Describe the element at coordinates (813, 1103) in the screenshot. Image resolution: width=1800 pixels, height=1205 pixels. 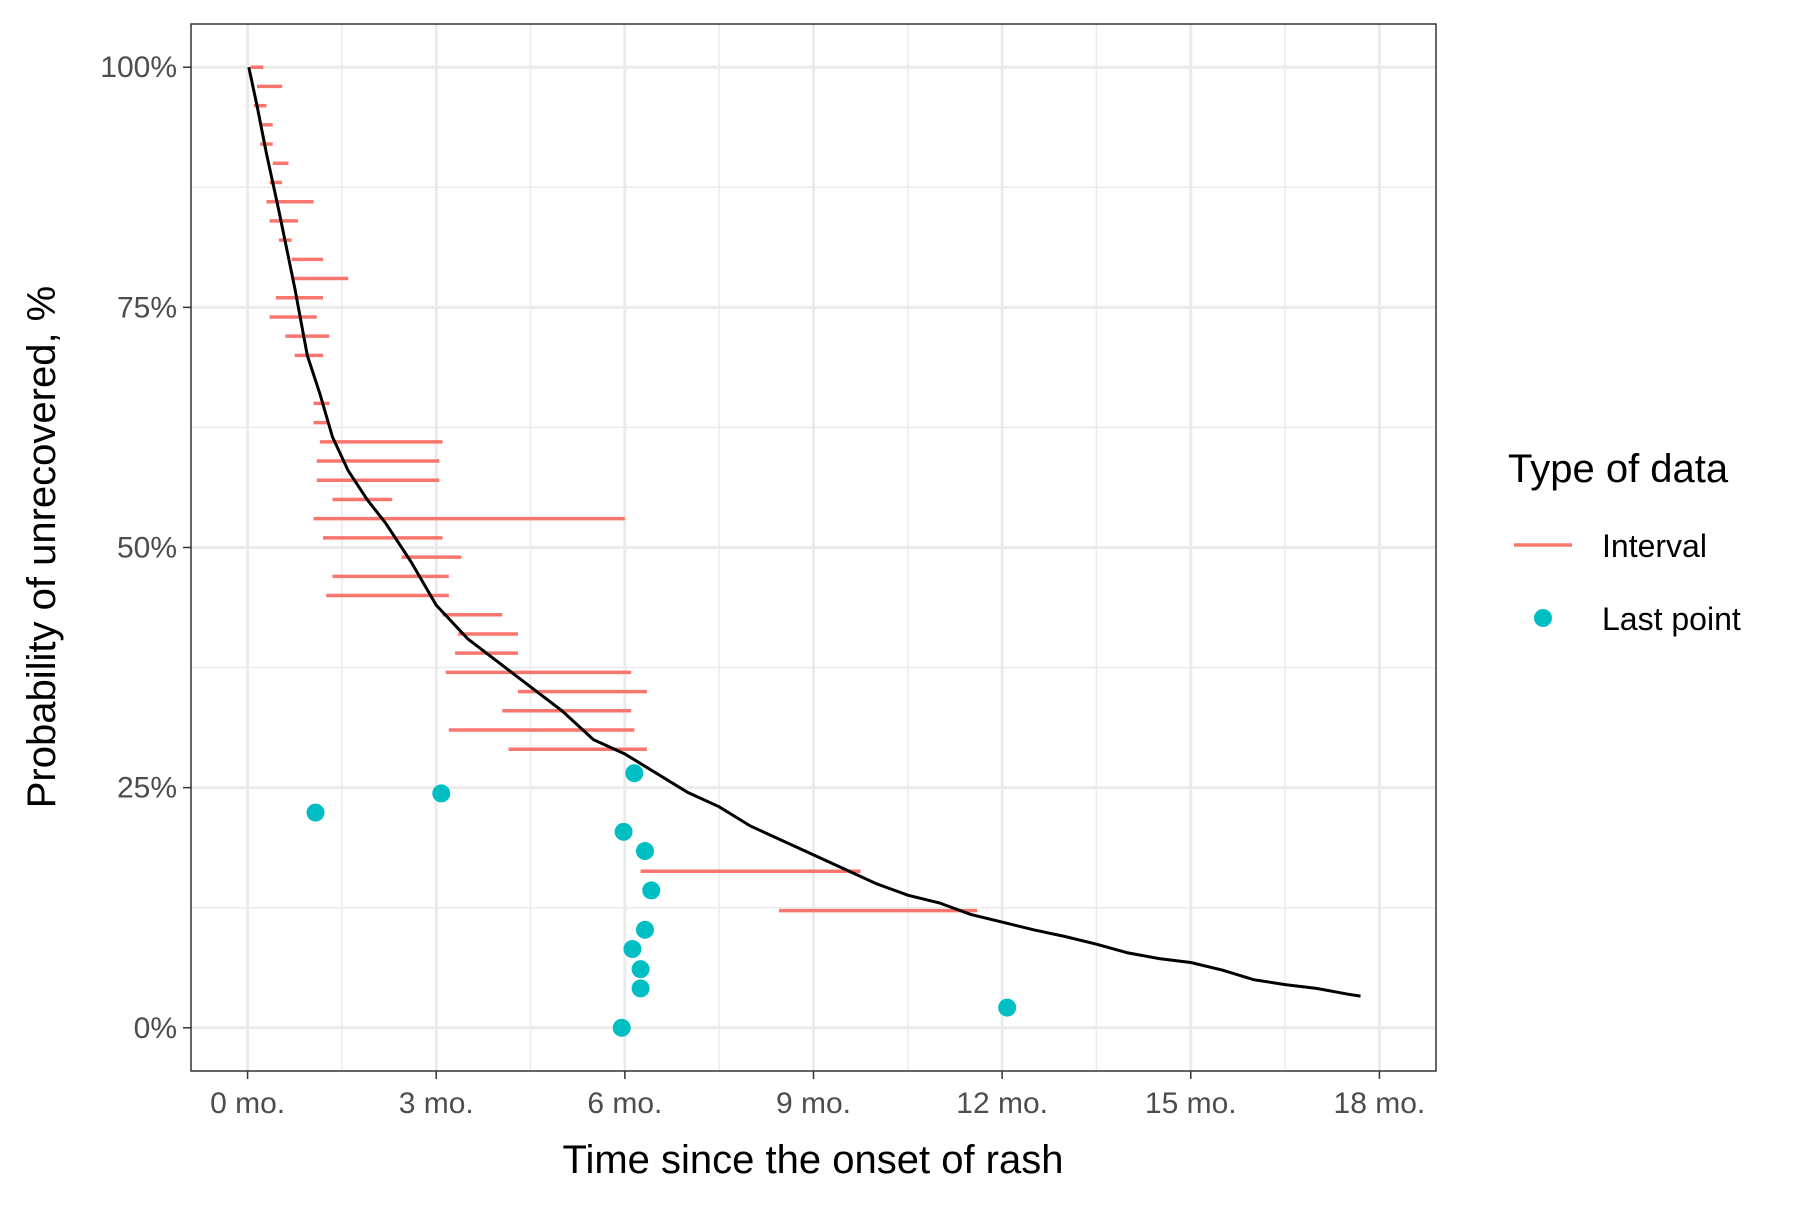
I see `x-tick-label: 9 mo.` at that location.